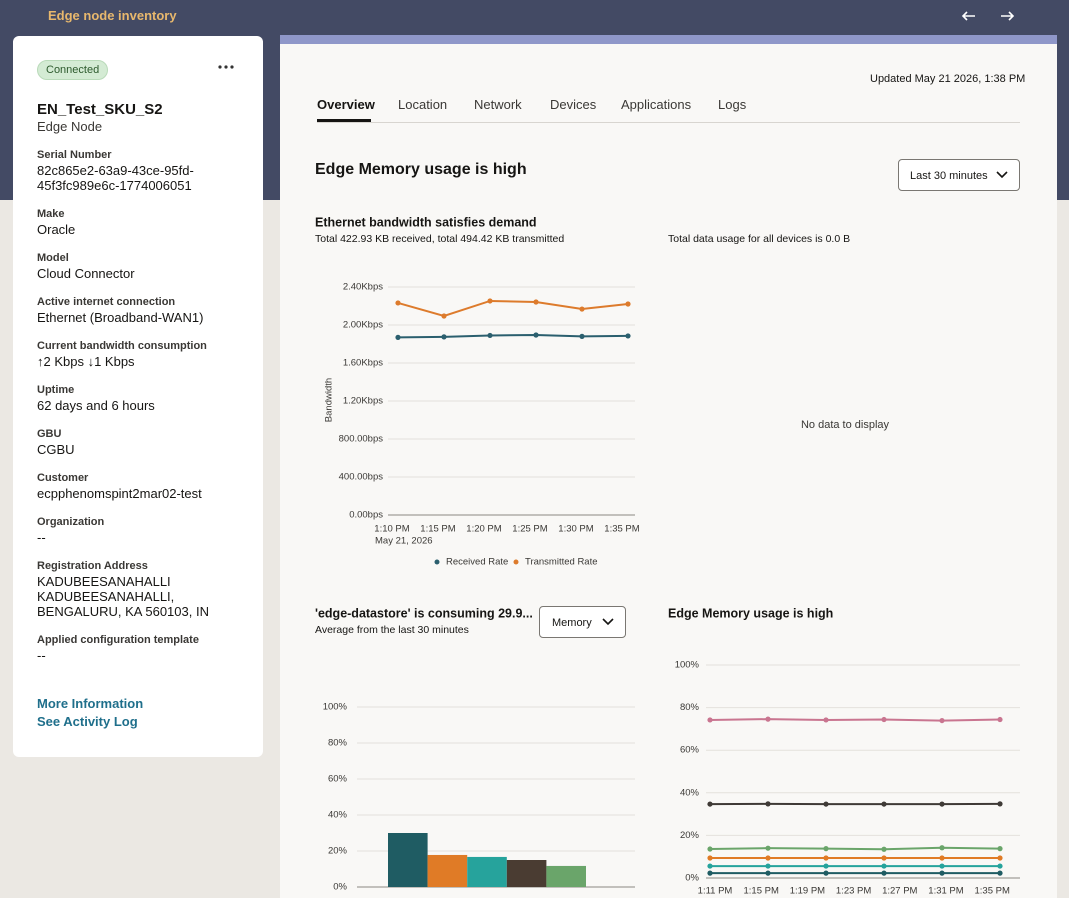 Image resolution: width=1069 pixels, height=898 pixels. I want to click on field-value: Ethernet (Broadband-WAN1), so click(120, 317).